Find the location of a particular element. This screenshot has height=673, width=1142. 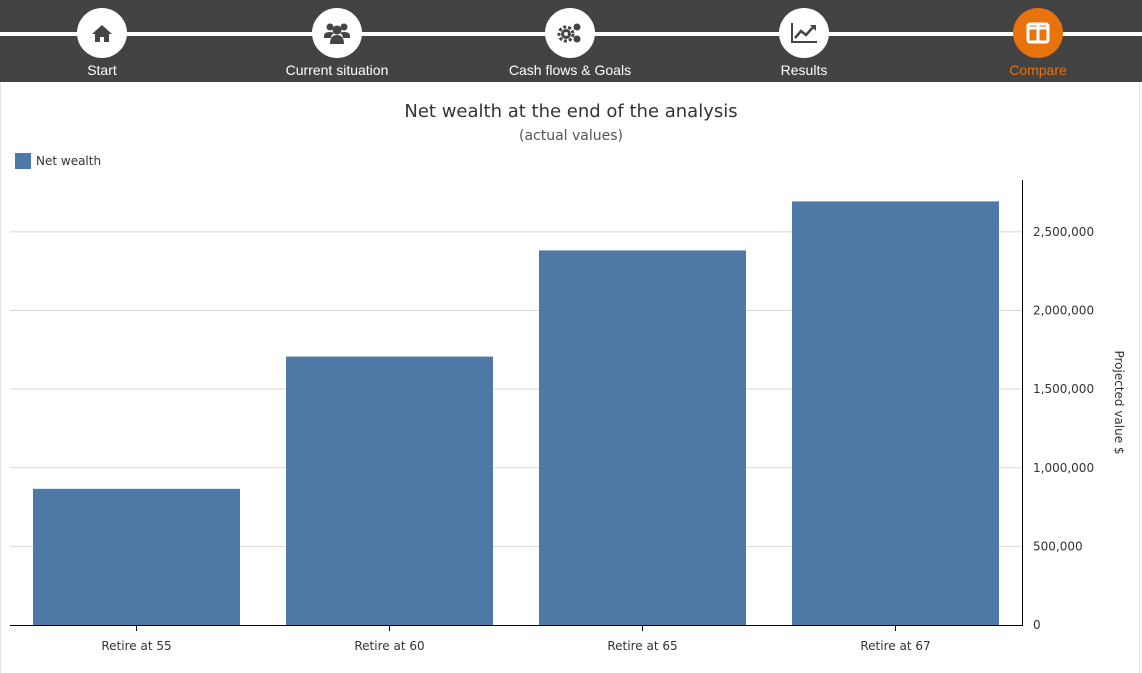

step-cash-flows-goals: Cash flows & Goals is located at coordinates (570, 43).